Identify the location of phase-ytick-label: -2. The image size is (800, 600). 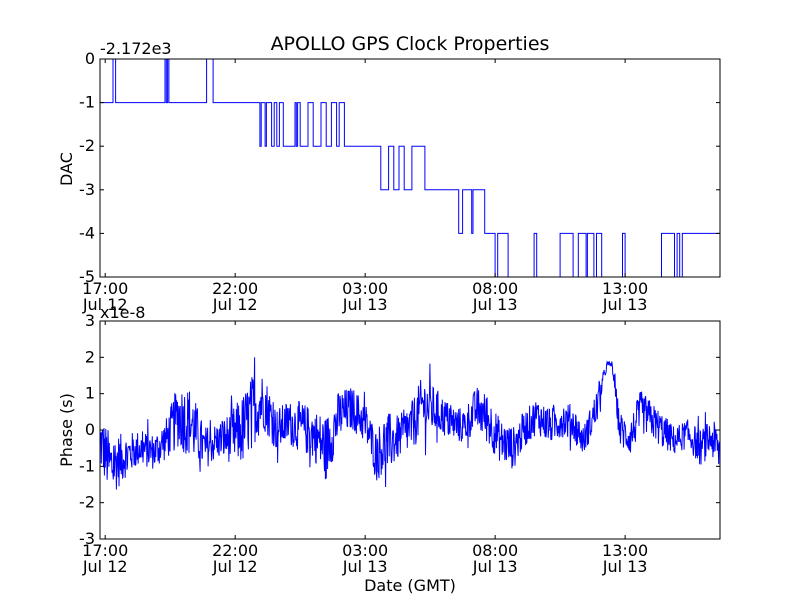
(87, 502).